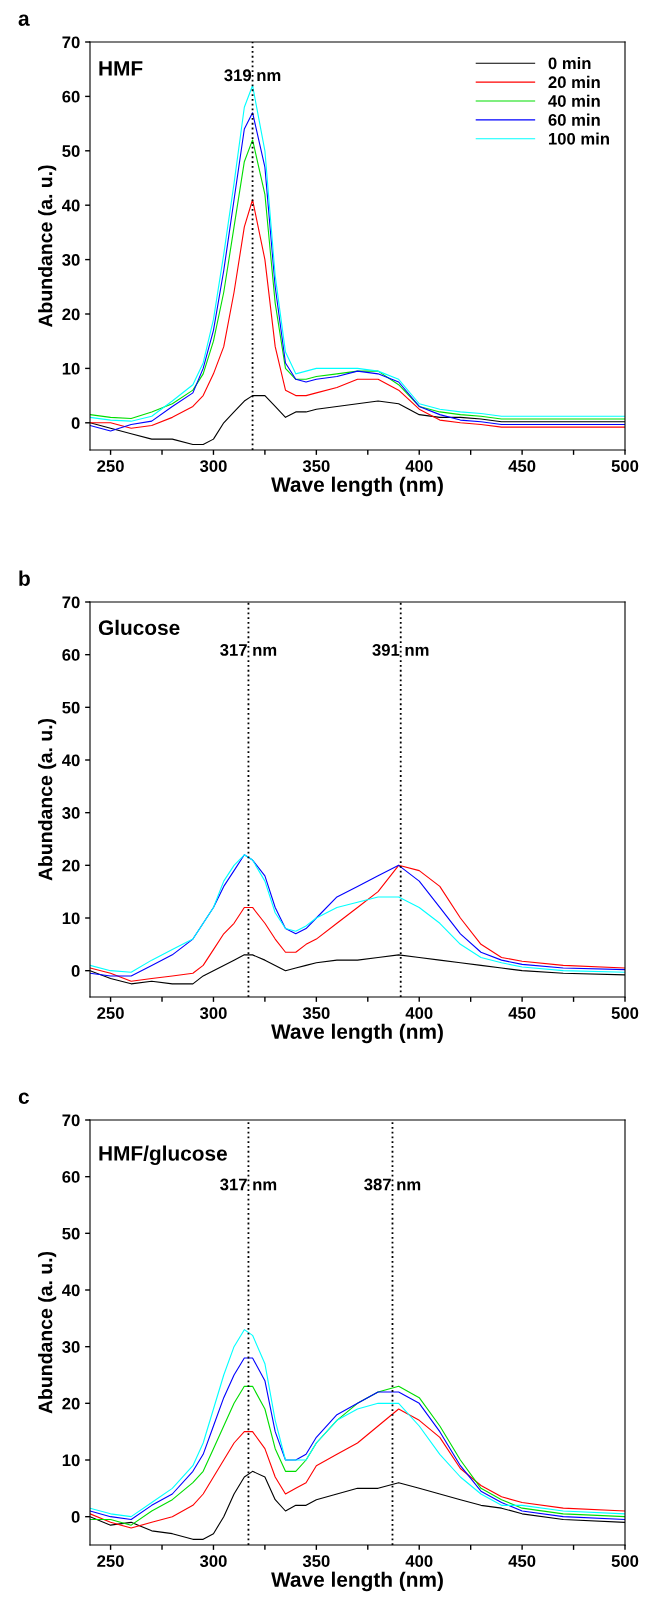 Image resolution: width=654 pixels, height=1601 pixels. Describe the element at coordinates (121, 68) in the screenshot. I see `annotation: HMF` at that location.